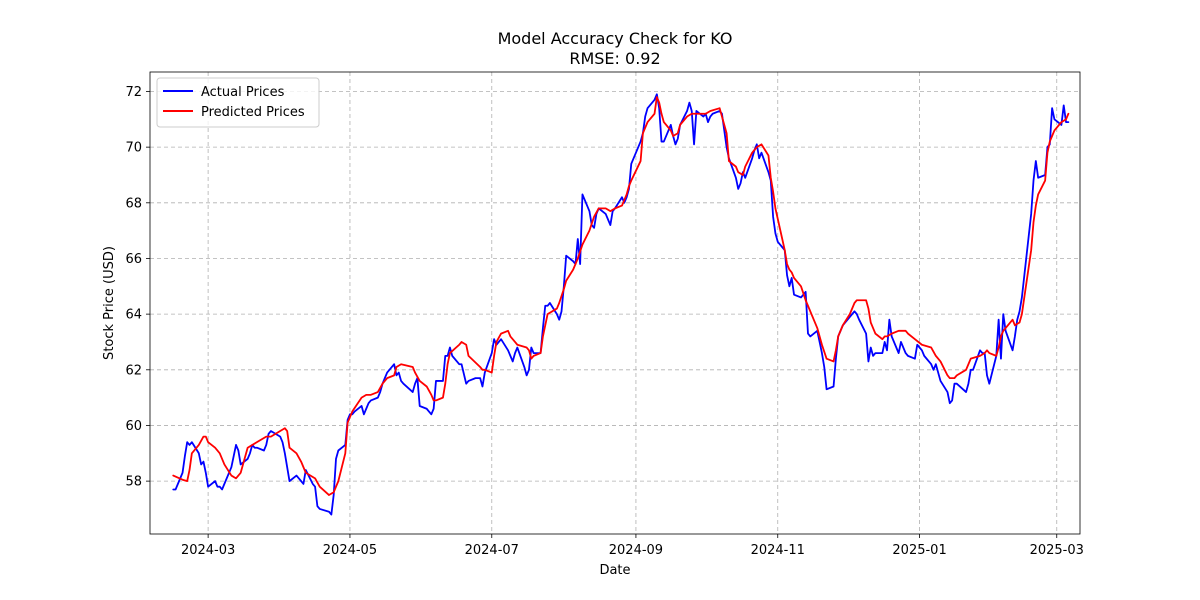 The width and height of the screenshot is (1200, 600). I want to click on x-tick-label: 2025-03, so click(1057, 550).